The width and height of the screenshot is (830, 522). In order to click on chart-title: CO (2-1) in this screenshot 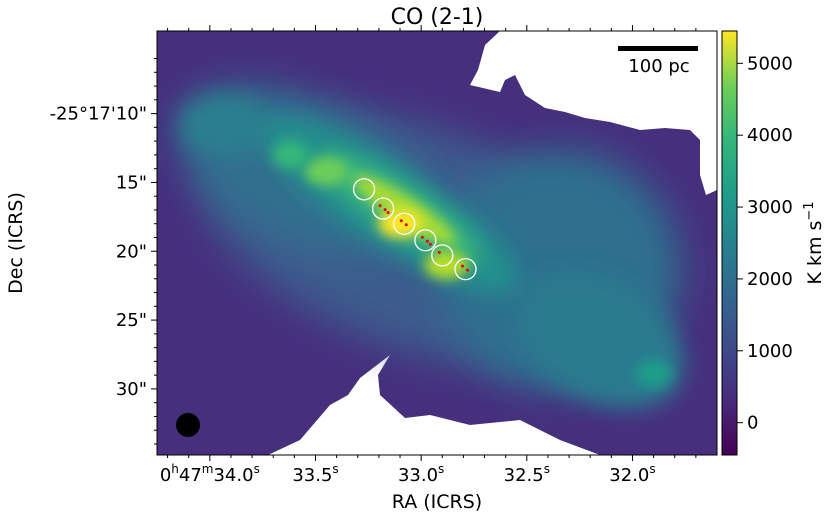, I will do `click(437, 17)`.